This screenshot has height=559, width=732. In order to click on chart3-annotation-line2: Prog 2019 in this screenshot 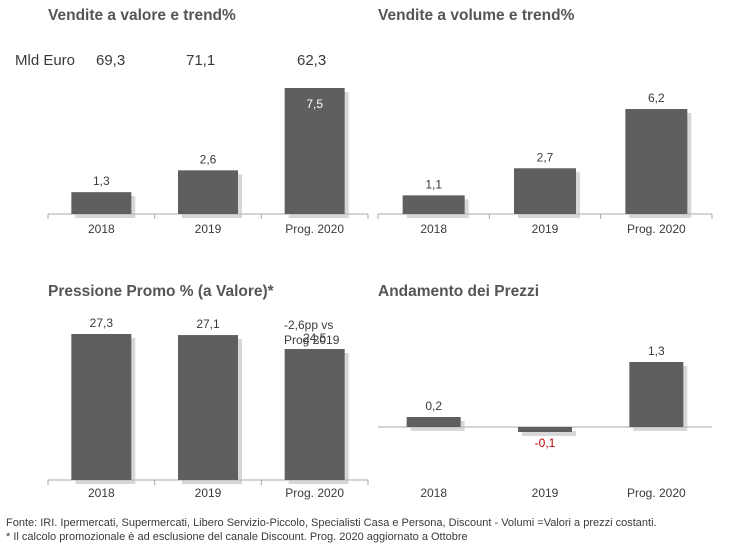, I will do `click(312, 340)`.